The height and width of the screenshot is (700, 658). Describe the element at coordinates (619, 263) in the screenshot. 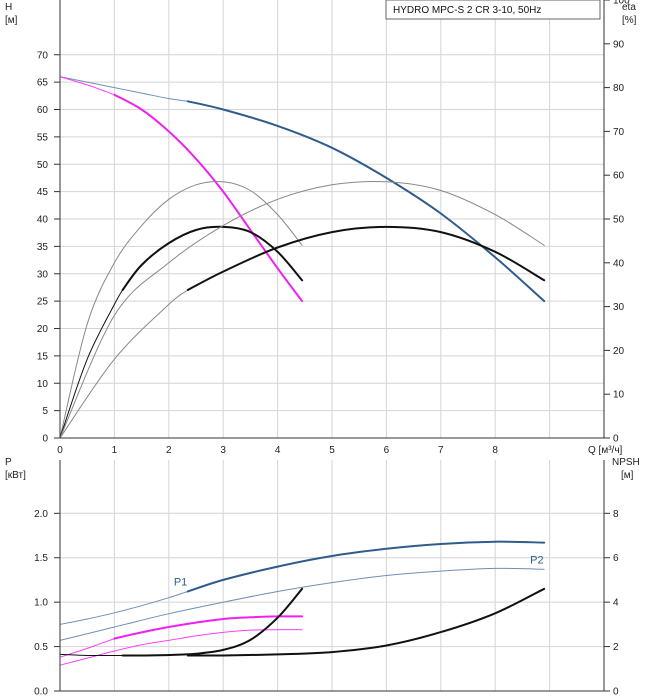

I see `right-tick-label: 40` at that location.